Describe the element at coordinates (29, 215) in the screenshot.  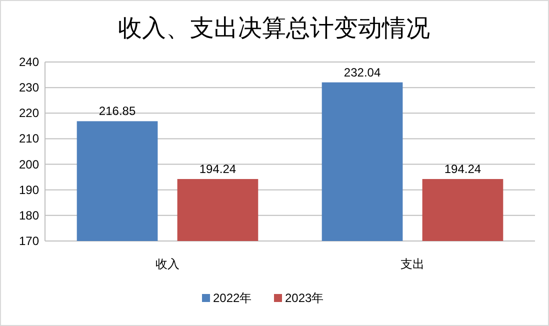
I see `y-tick-label: 180` at that location.